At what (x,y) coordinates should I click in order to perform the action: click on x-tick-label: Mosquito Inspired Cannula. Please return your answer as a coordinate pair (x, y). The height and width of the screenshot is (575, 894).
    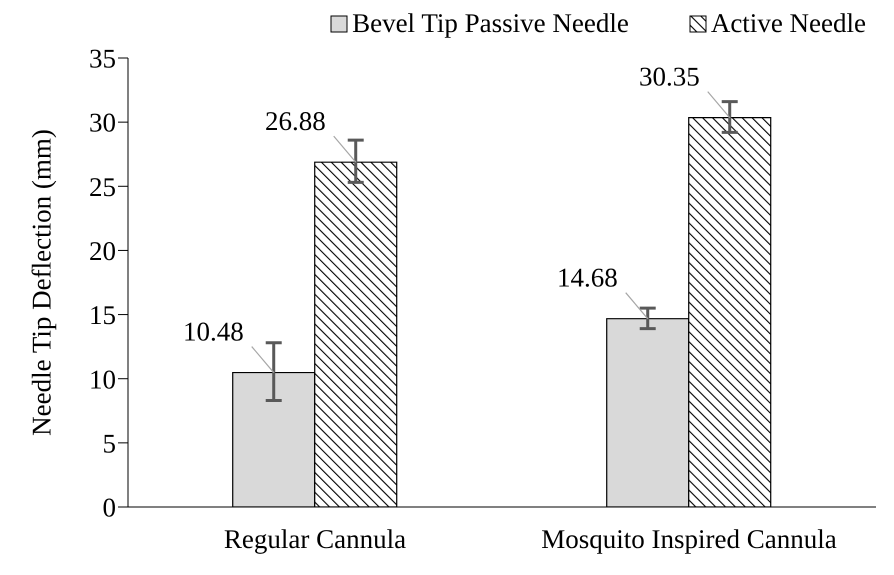
    Looking at the image, I should click on (689, 539).